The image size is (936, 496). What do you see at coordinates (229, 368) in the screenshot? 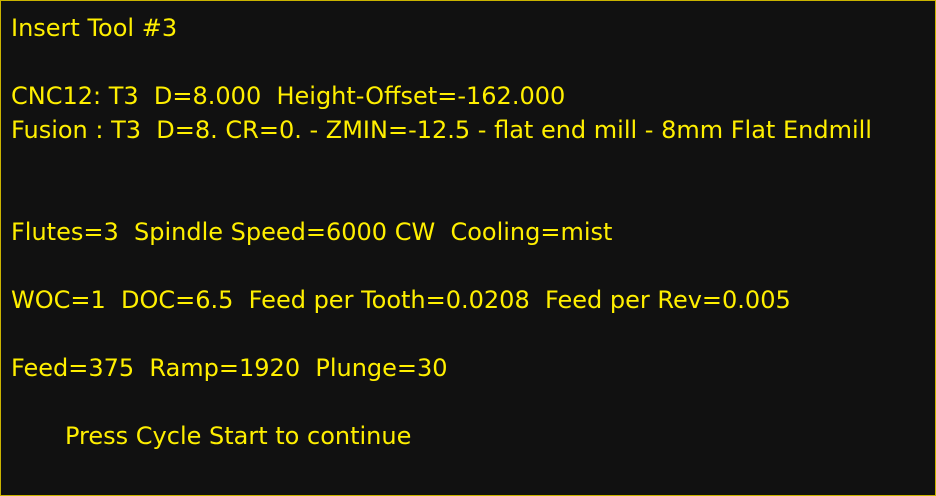
I see `feed-rates-info: Feed=375 Ramp=1920 Plunge=30` at bounding box center [229, 368].